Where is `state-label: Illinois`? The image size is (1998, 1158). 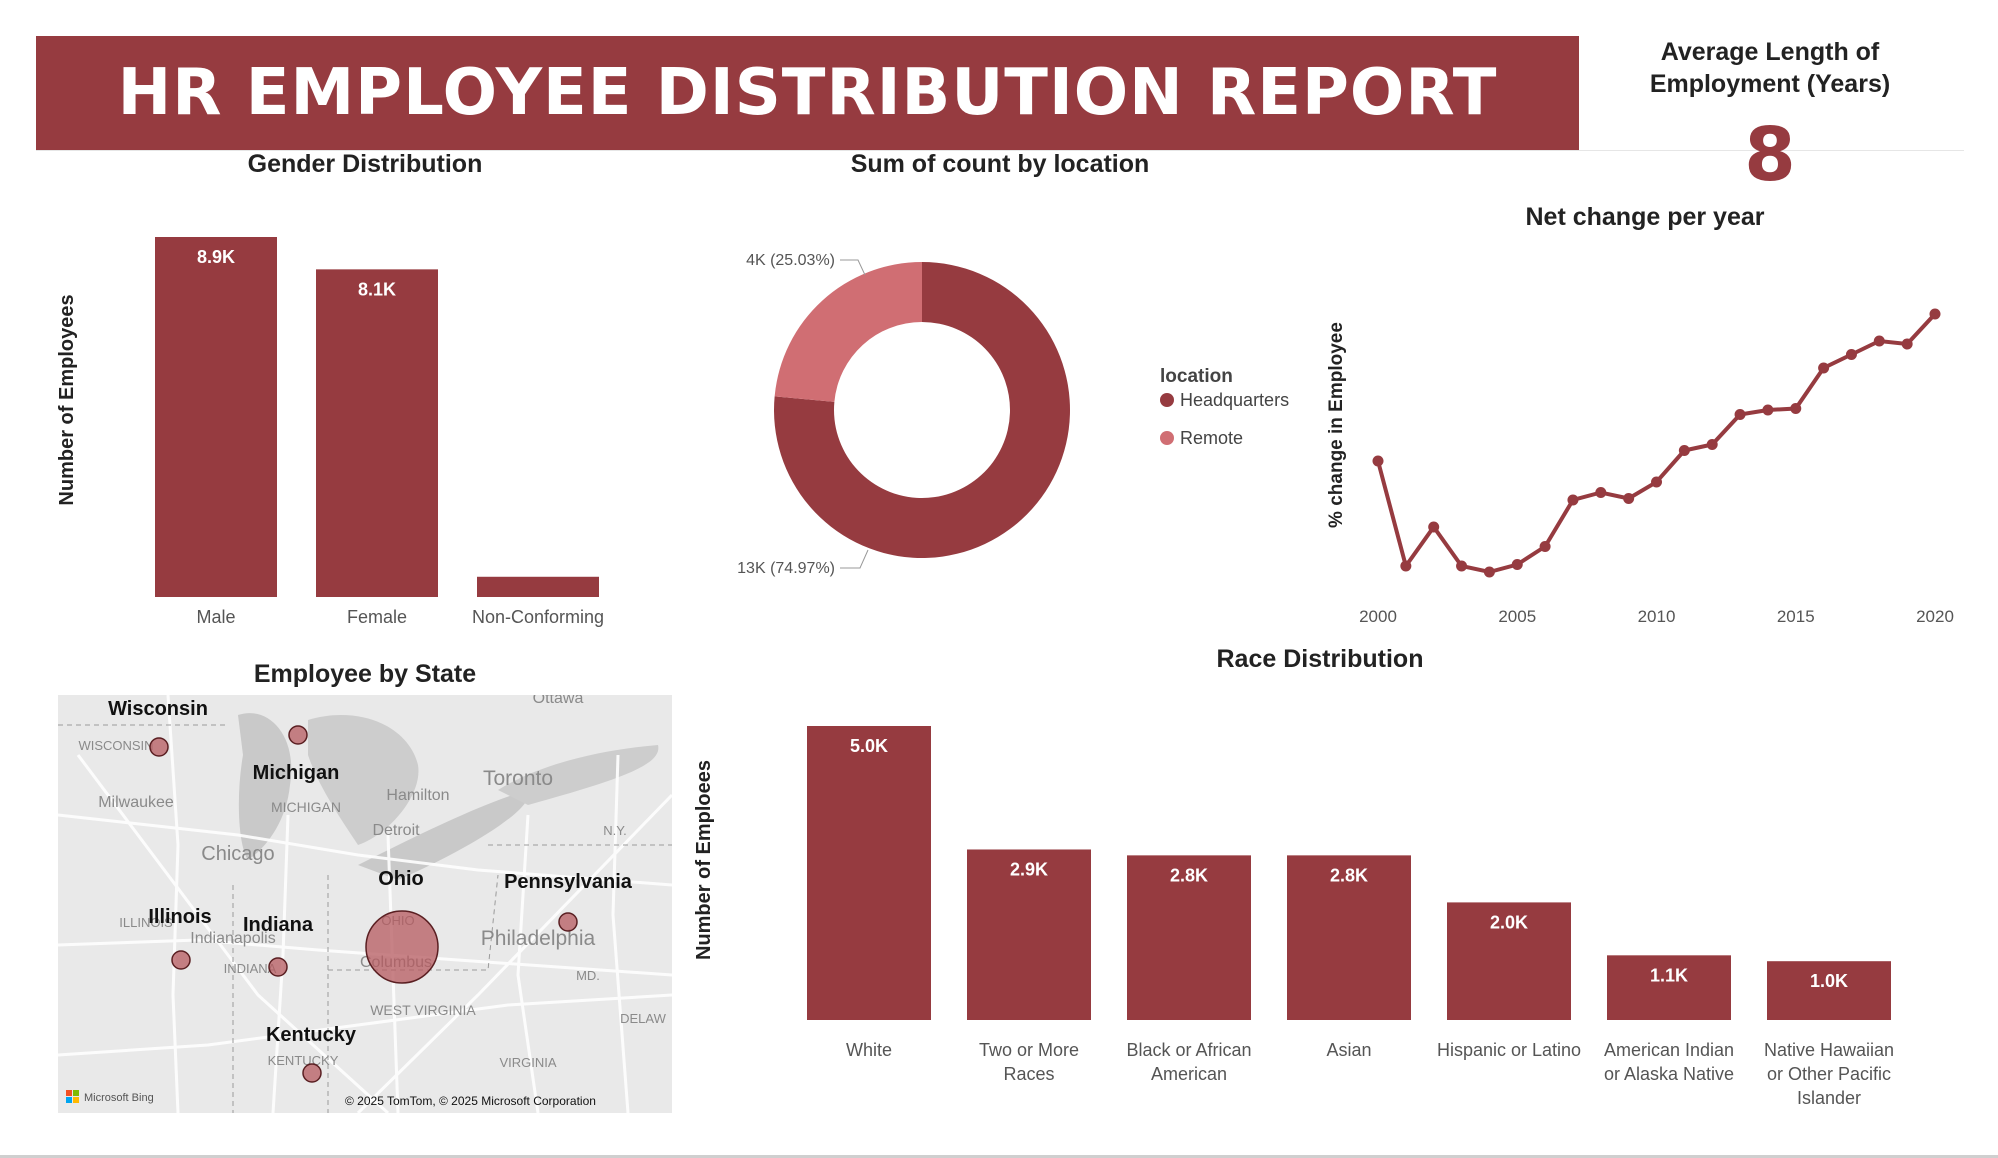
state-label: Illinois is located at coordinates (179, 917).